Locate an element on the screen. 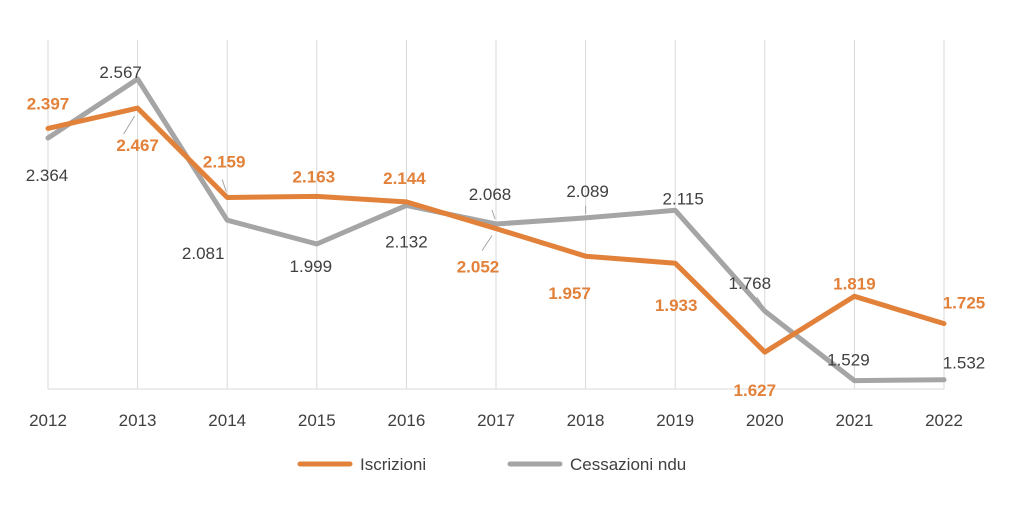 The width and height of the screenshot is (1024, 505). legend: Iscrizioni Cessazioni ndu is located at coordinates (491, 464).